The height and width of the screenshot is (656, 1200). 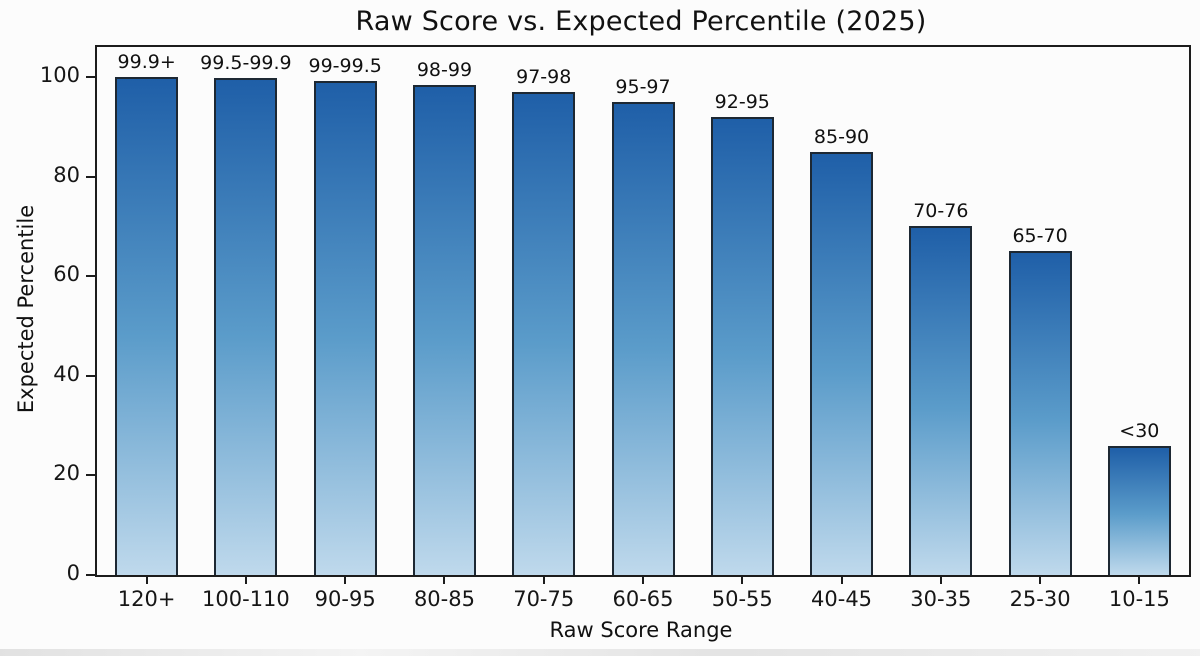 What do you see at coordinates (544, 599) in the screenshot?
I see `x-tick-label: 70-75` at bounding box center [544, 599].